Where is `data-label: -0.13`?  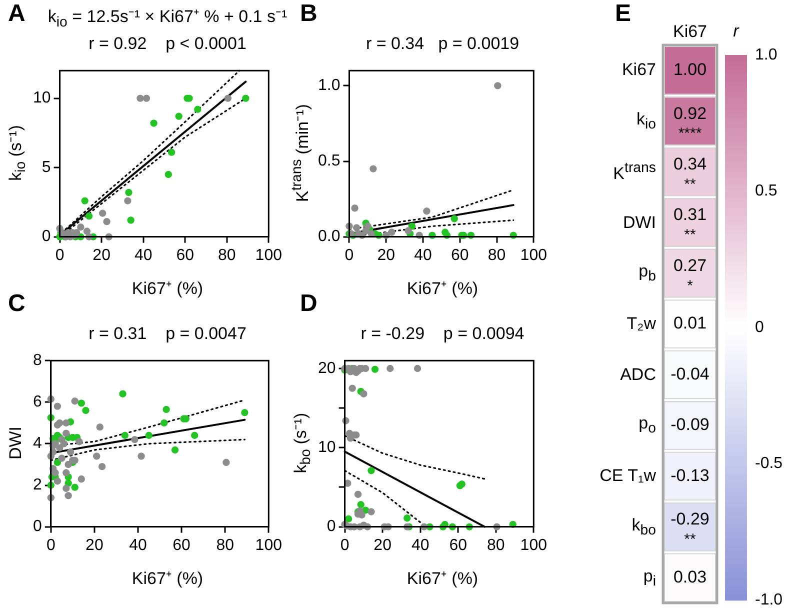
data-label: -0.13 is located at coordinates (690, 475).